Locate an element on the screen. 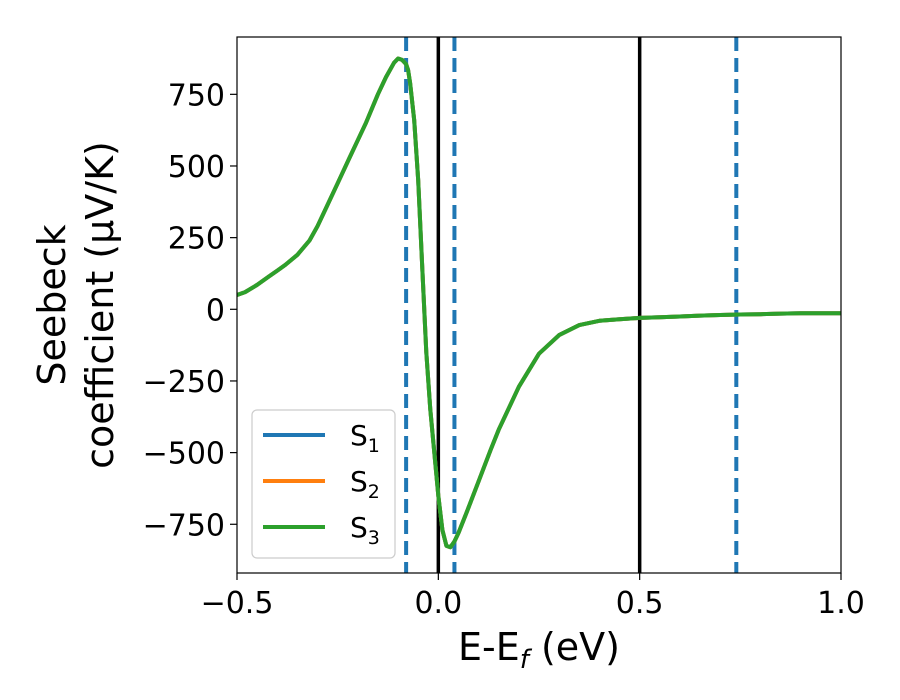 The image size is (900, 700). x-tick-label: 1.0 is located at coordinates (841, 603).